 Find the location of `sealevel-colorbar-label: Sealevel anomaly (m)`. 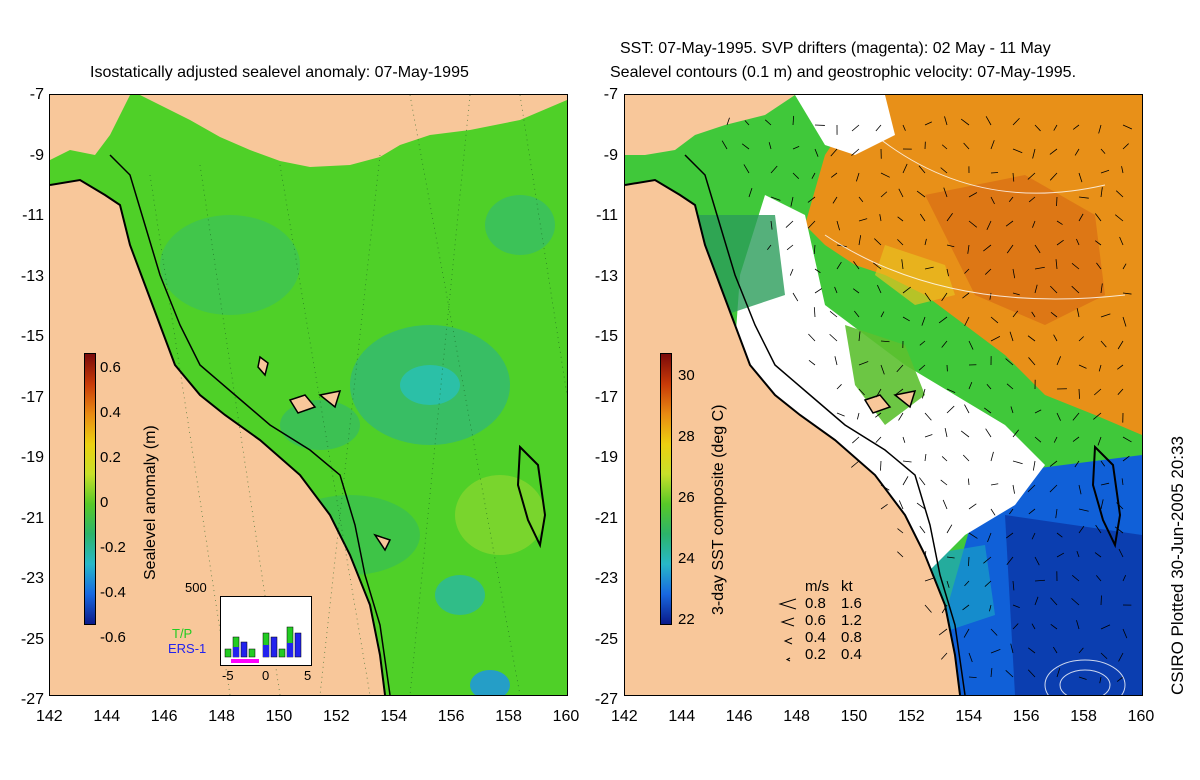

sealevel-colorbar-label: Sealevel anomaly (m) is located at coordinates (150, 502).